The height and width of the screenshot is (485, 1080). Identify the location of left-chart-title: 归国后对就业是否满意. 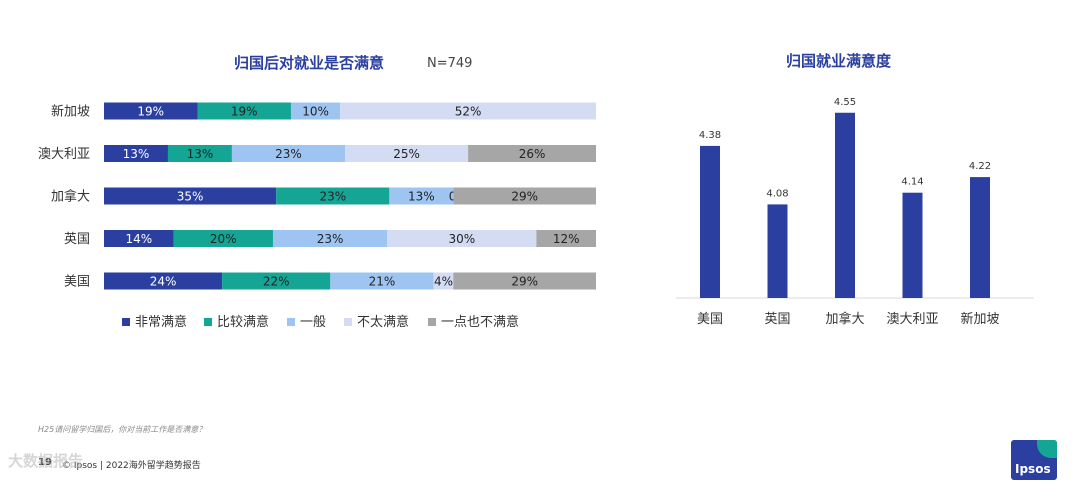
(309, 63).